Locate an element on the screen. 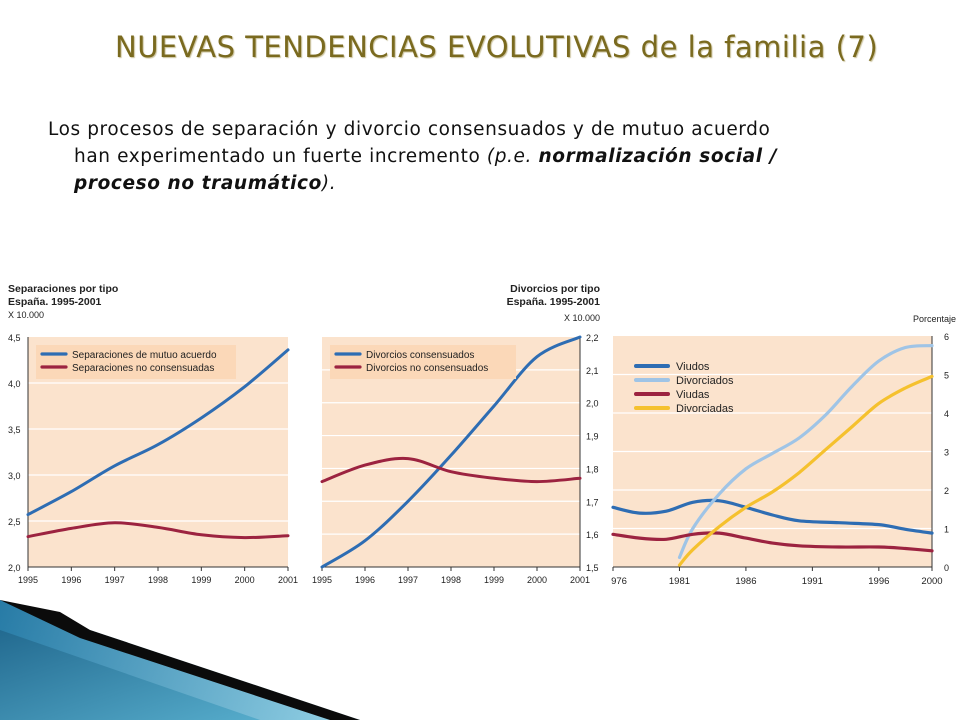 This screenshot has height=720, width=960. chart2-title: Divorcios por tipo is located at coordinates (555, 289).